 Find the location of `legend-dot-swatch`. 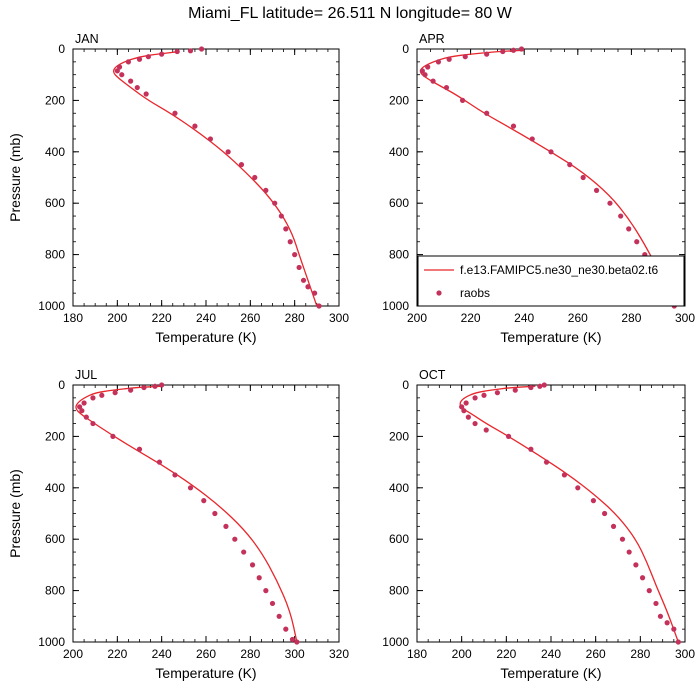

legend-dot-swatch is located at coordinates (439, 293).